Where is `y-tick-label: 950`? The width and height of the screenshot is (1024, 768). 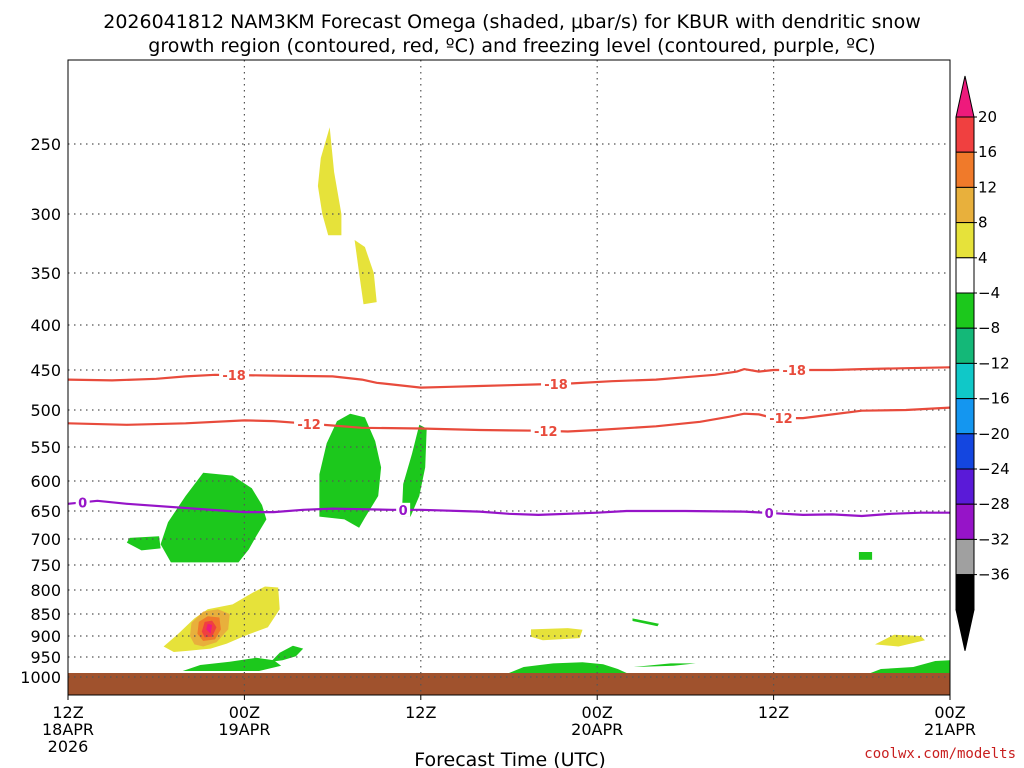 y-tick-label: 950 is located at coordinates (45, 657).